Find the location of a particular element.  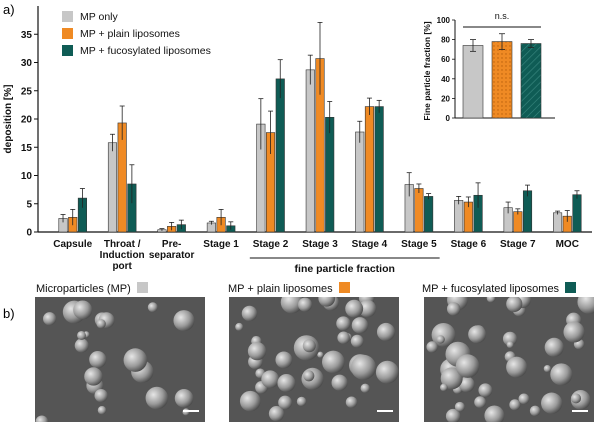

x-tick-label: Stage 7 is located at coordinates (518, 244).